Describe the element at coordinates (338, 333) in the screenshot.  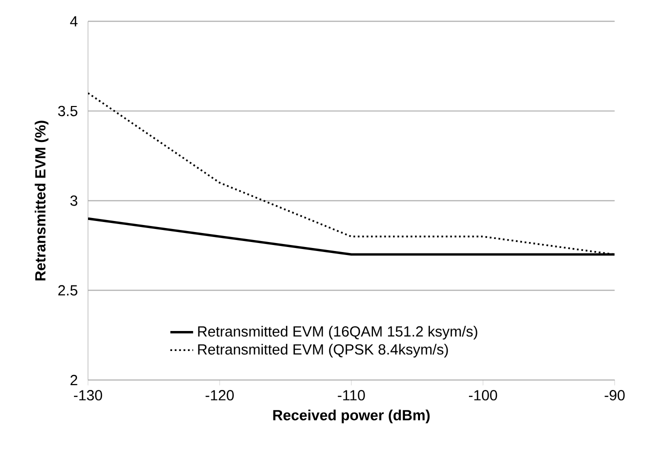
I see `legend-label: Retransmitted EVM (16QAM 151.2 ksym/s)` at that location.